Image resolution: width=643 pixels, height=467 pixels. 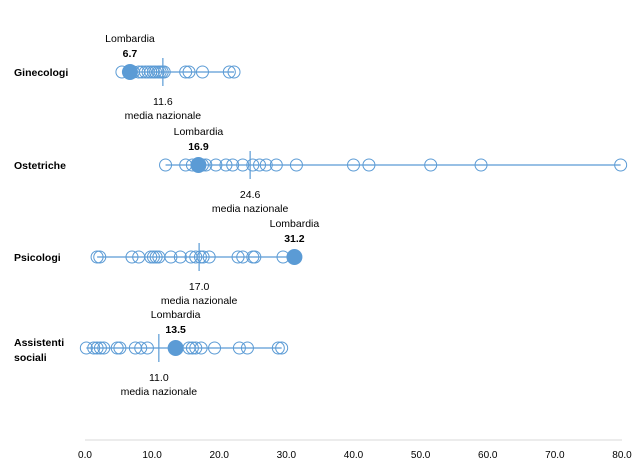 What do you see at coordinates (175, 330) in the screenshot?
I see `highlight-value-label: 13.5` at bounding box center [175, 330].